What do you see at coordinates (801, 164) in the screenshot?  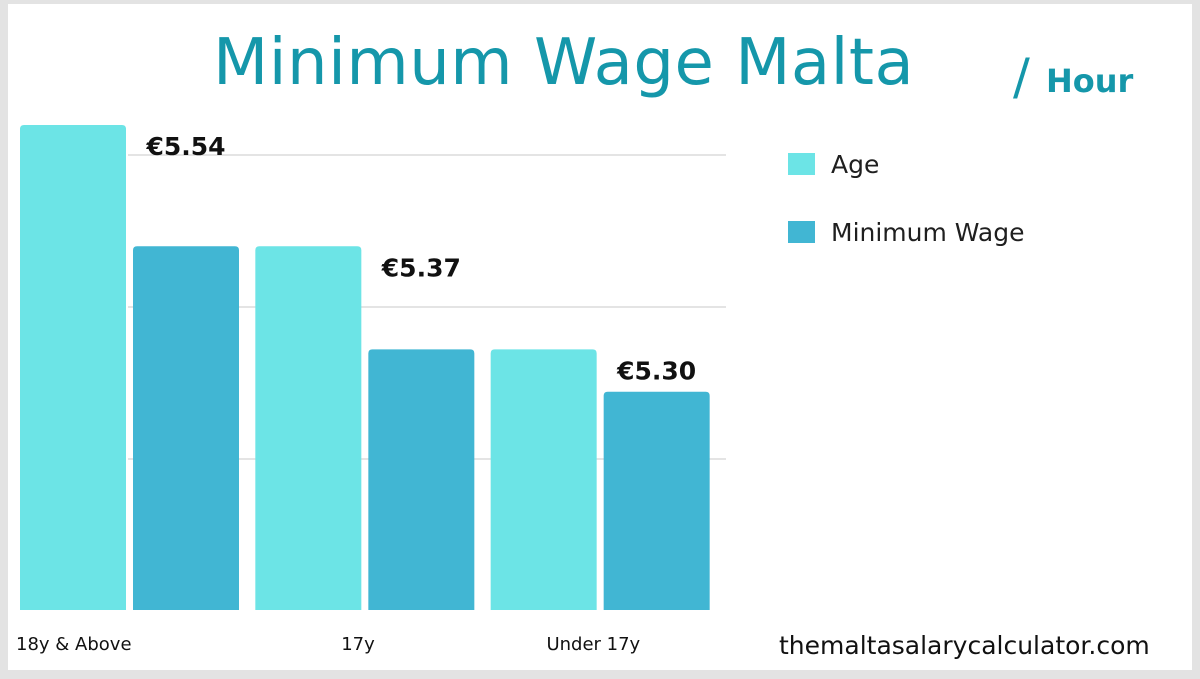 I see `legend-swatch-age` at bounding box center [801, 164].